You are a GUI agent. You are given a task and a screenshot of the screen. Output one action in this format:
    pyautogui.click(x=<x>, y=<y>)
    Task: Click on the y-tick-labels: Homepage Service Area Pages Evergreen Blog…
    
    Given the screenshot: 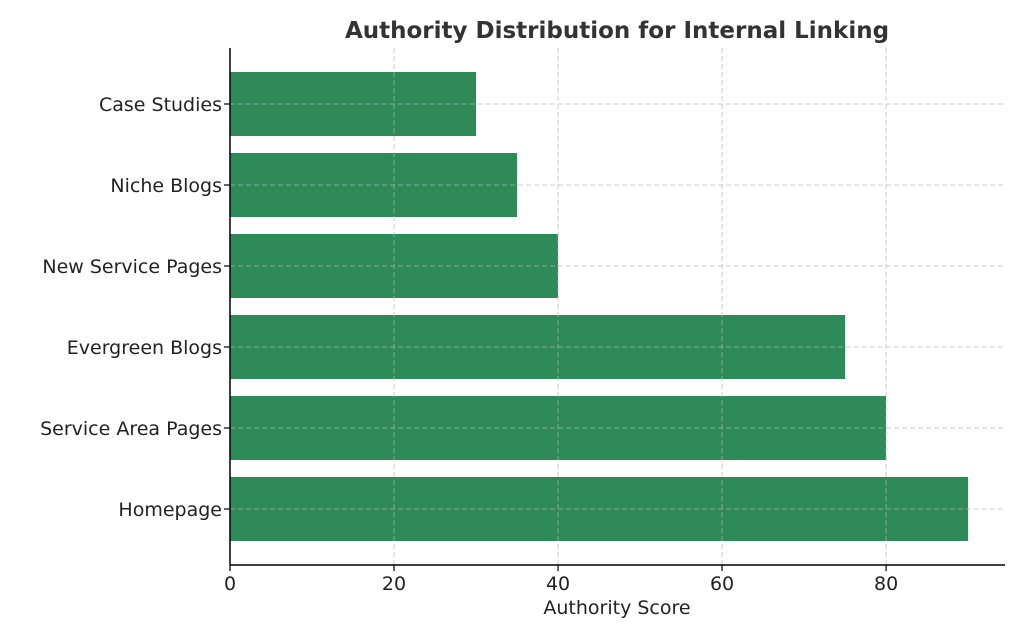 What is the action you would take?
    pyautogui.click(x=131, y=307)
    